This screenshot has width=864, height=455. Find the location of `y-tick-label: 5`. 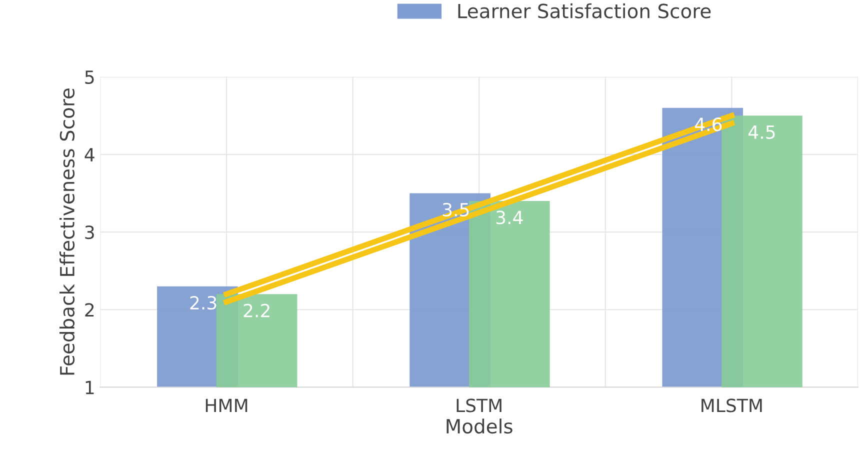

y-tick-label: 5 is located at coordinates (89, 77).